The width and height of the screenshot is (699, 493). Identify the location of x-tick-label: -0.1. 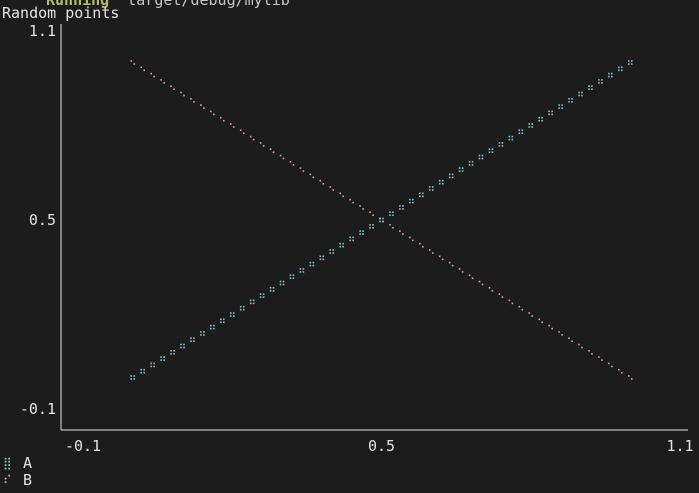
(83, 446).